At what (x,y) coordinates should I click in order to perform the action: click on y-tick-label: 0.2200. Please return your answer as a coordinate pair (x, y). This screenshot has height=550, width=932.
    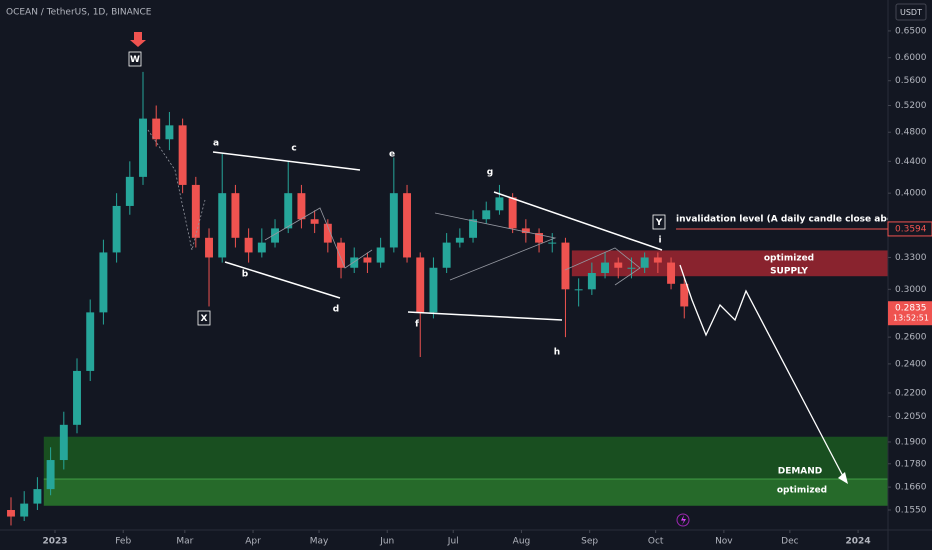
    Looking at the image, I should click on (911, 393).